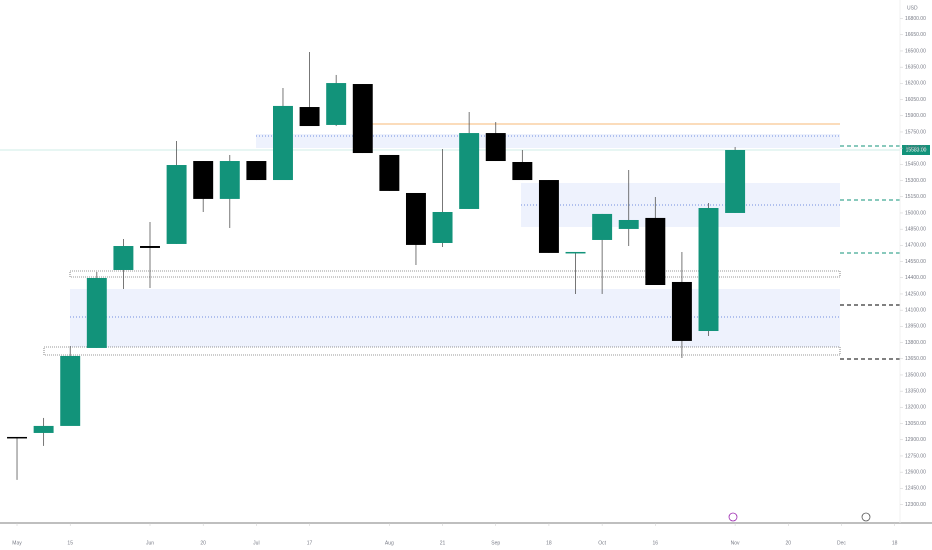 This screenshot has height=550, width=932. I want to click on y-tick-label: 14100.00, so click(915, 310).